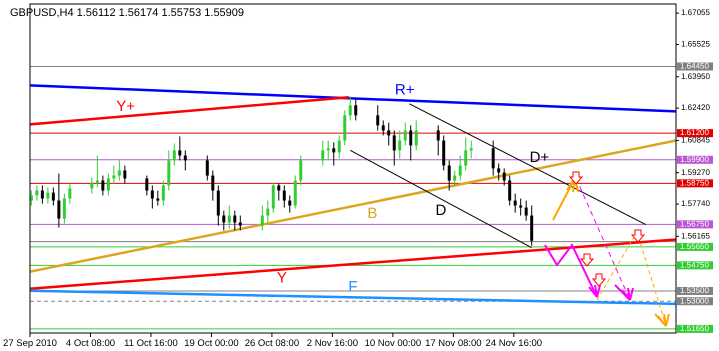 Image resolution: width=719 pixels, height=351 pixels. Describe the element at coordinates (695, 172) in the screenshot. I see `y-tick-label: 1.59270` at that location.